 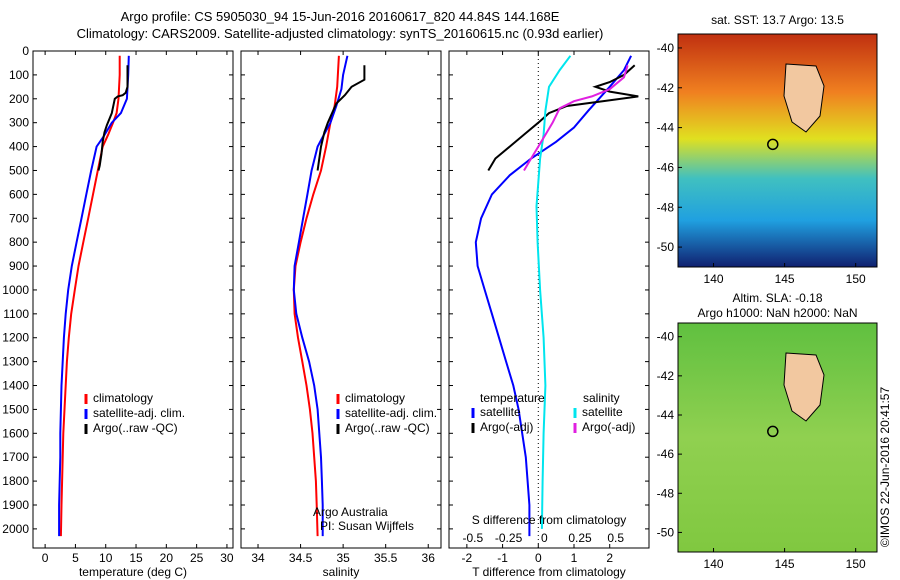 I want to click on y-tick-label: 700, so click(x=19, y=218).